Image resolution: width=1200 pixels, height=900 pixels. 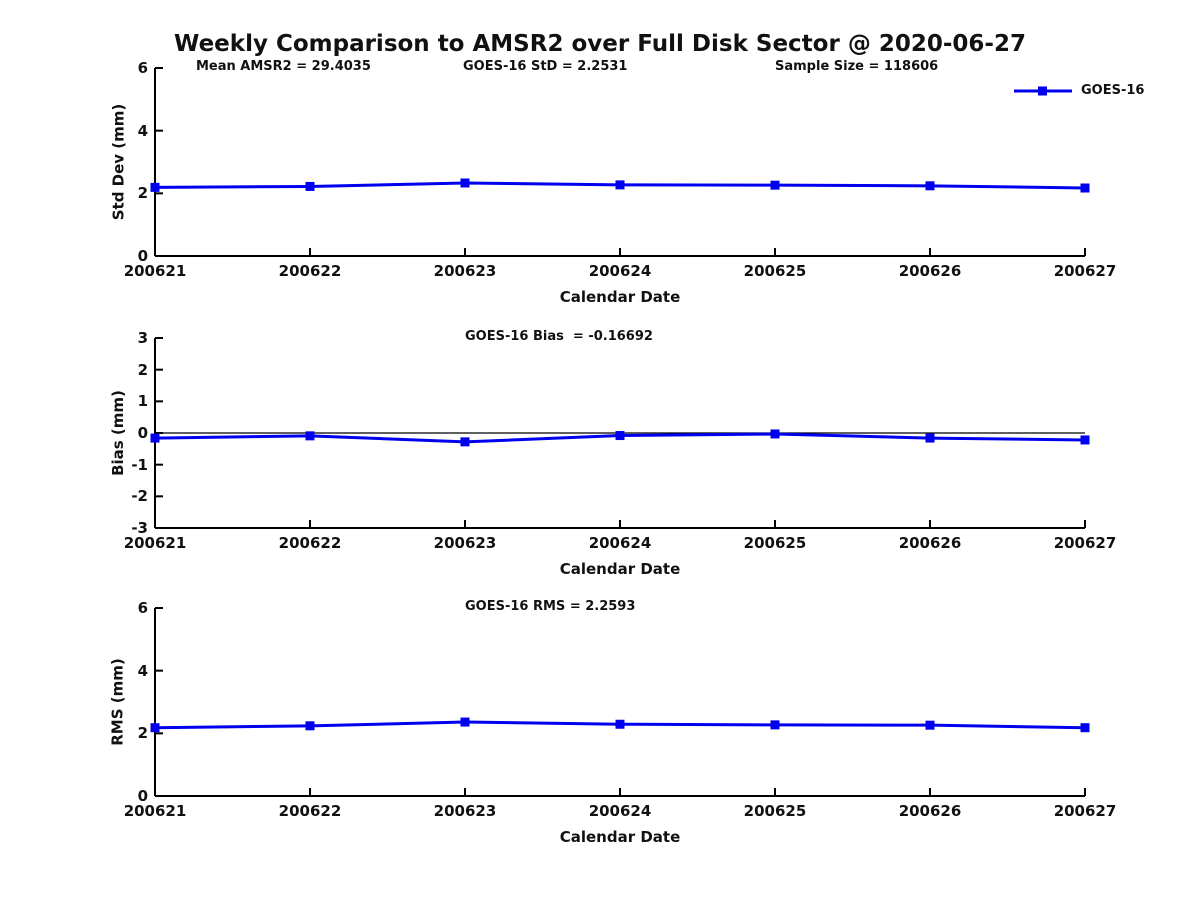 What do you see at coordinates (128, 433) in the screenshot?
I see `y-tick-labels-bias: -3 -2 -1 0 1 2 3` at bounding box center [128, 433].